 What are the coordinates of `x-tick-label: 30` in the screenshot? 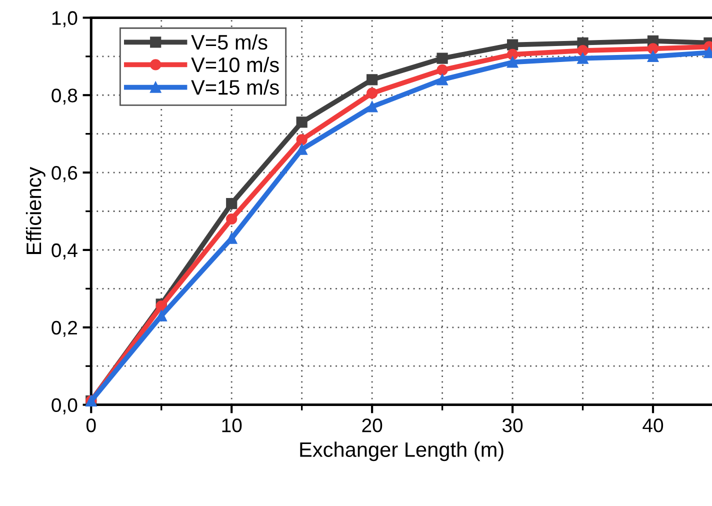 It's located at (512, 425).